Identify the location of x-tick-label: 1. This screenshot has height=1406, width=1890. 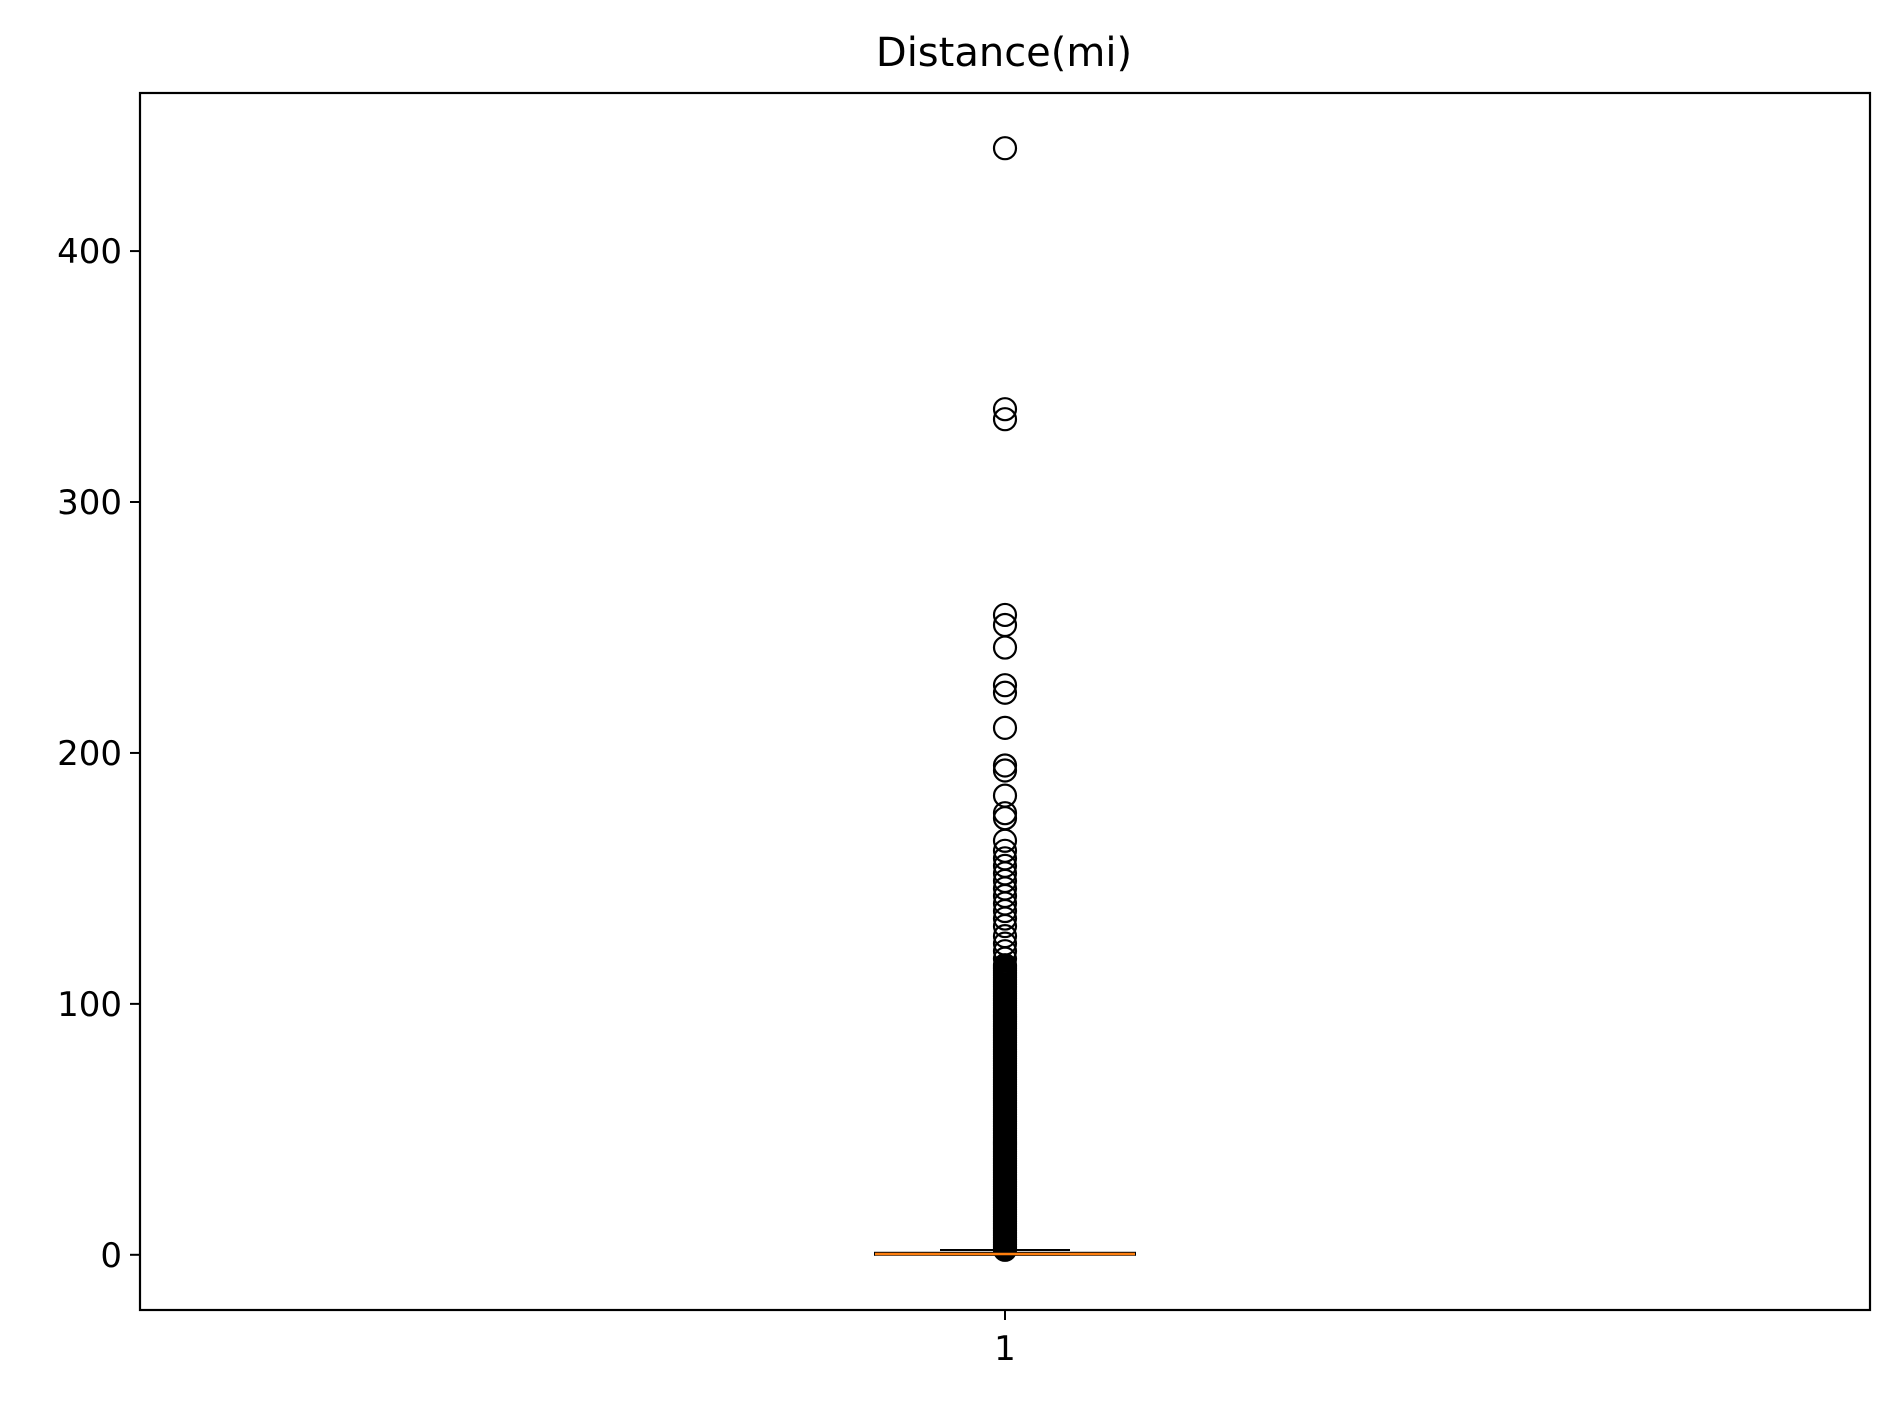
(1005, 1349).